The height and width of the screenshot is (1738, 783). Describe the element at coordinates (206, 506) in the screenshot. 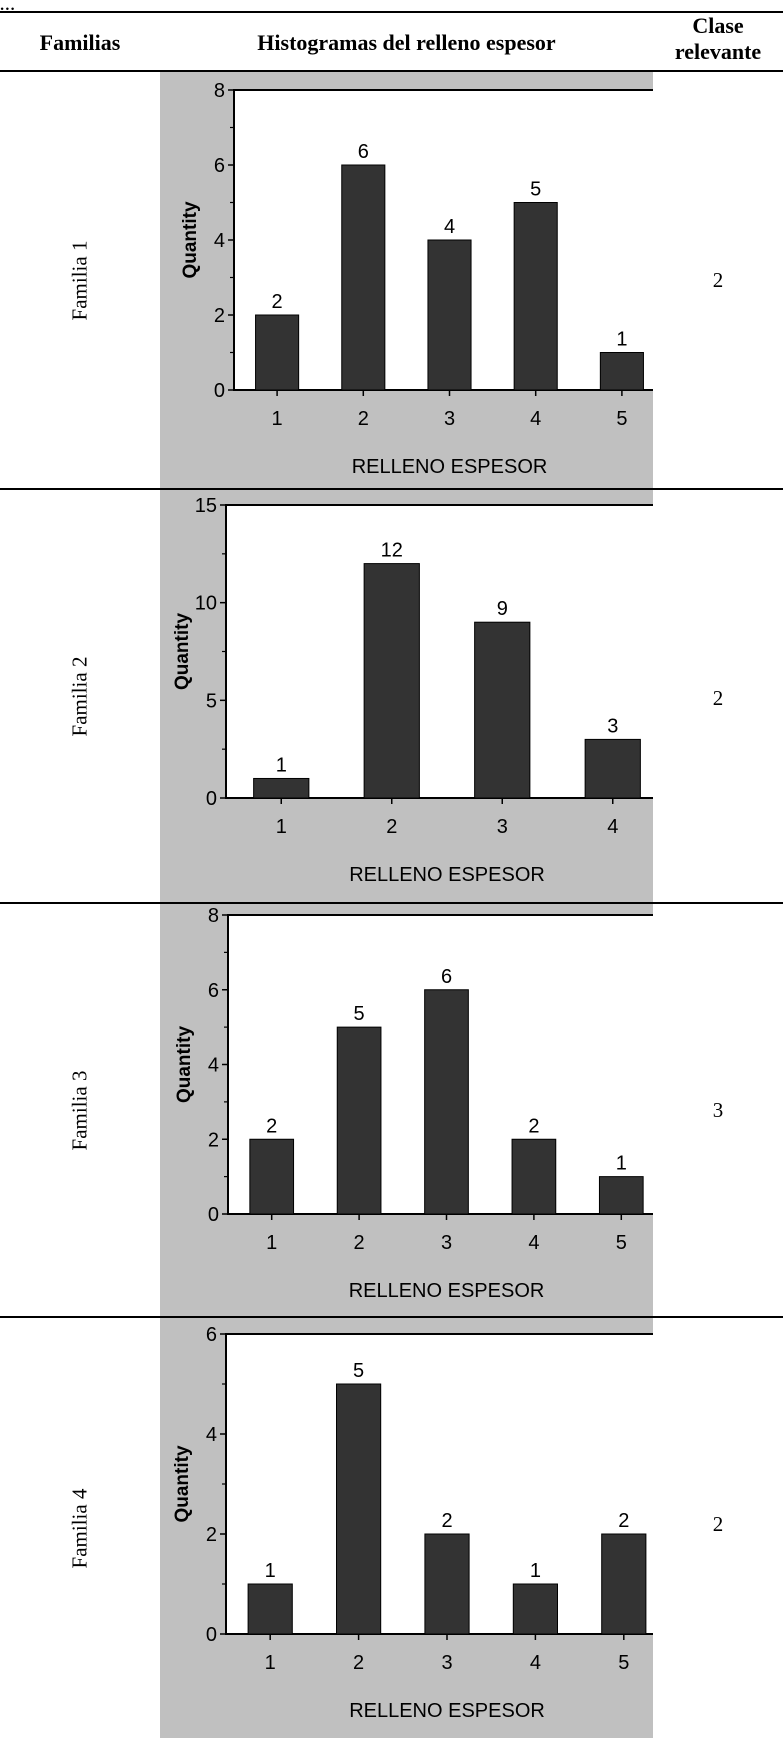

I see `y-tick-label: 15` at that location.